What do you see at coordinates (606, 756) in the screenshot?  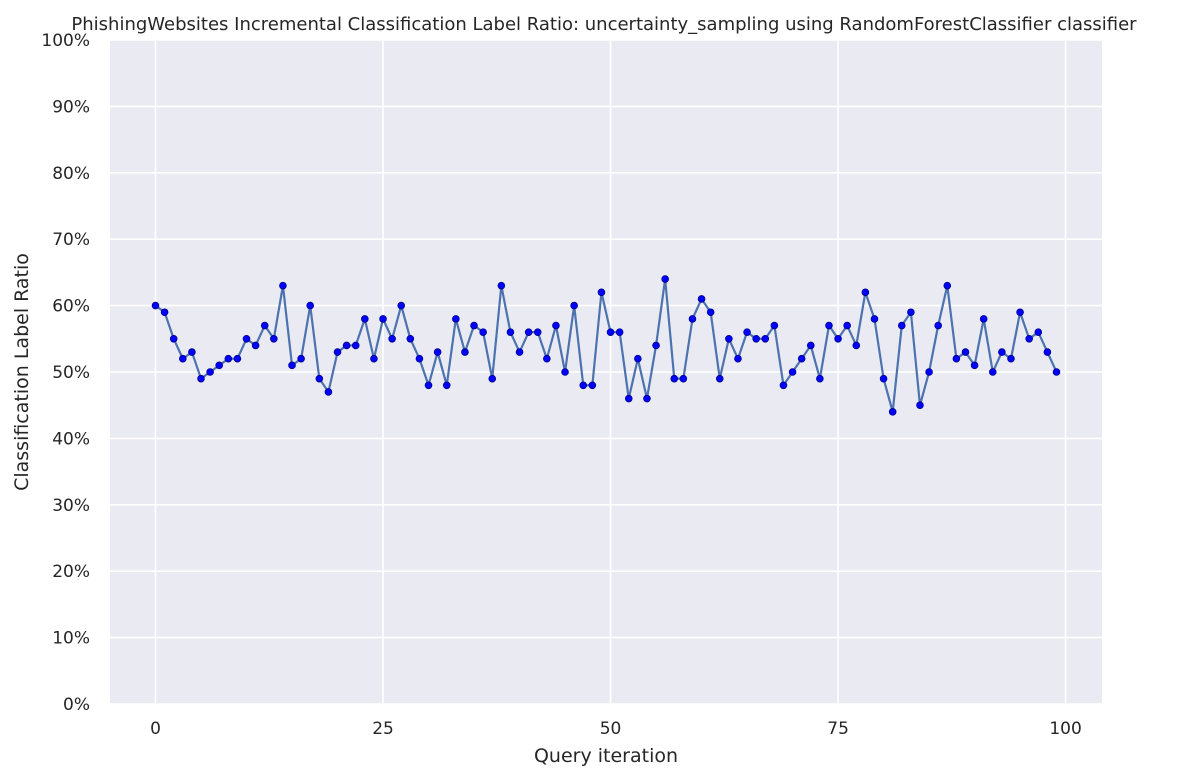 I see `x-axis-title: Query iteration` at bounding box center [606, 756].